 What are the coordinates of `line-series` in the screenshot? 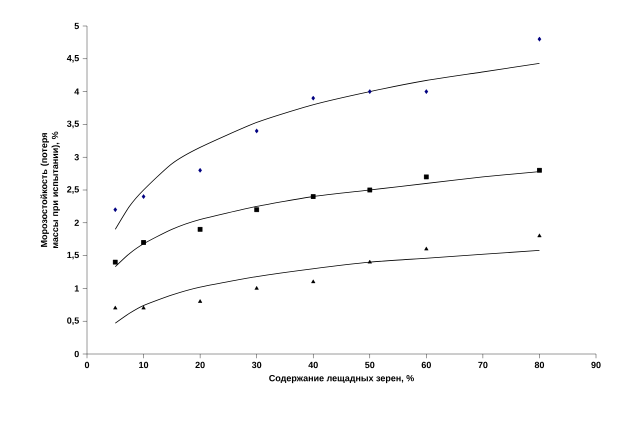 It's located at (327, 287).